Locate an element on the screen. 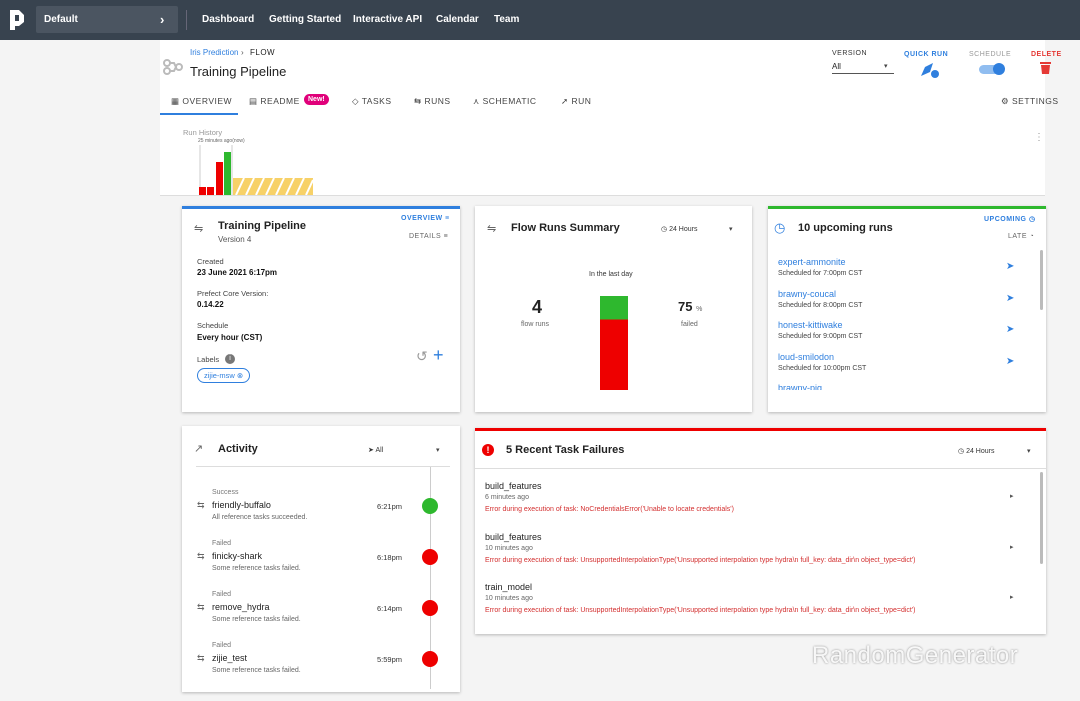 This screenshot has height=701, width=1080. failed-label: failed is located at coordinates (689, 324).